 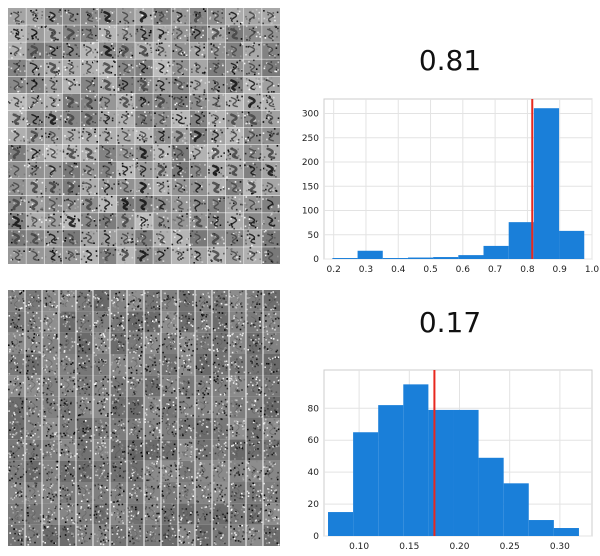 I want to click on y-tick-label: 40, so click(x=314, y=473).